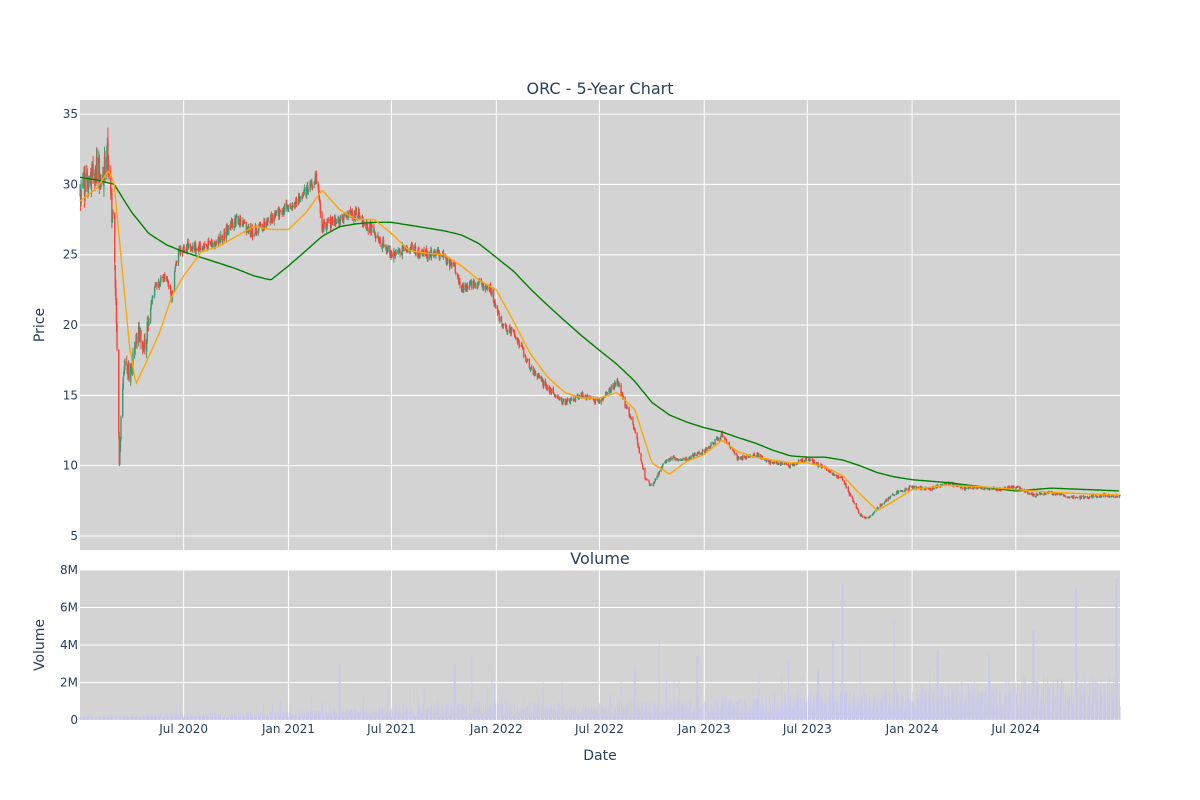 This screenshot has height=800, width=1200. I want to click on volume-y-tick-label: 2M, so click(69, 683).